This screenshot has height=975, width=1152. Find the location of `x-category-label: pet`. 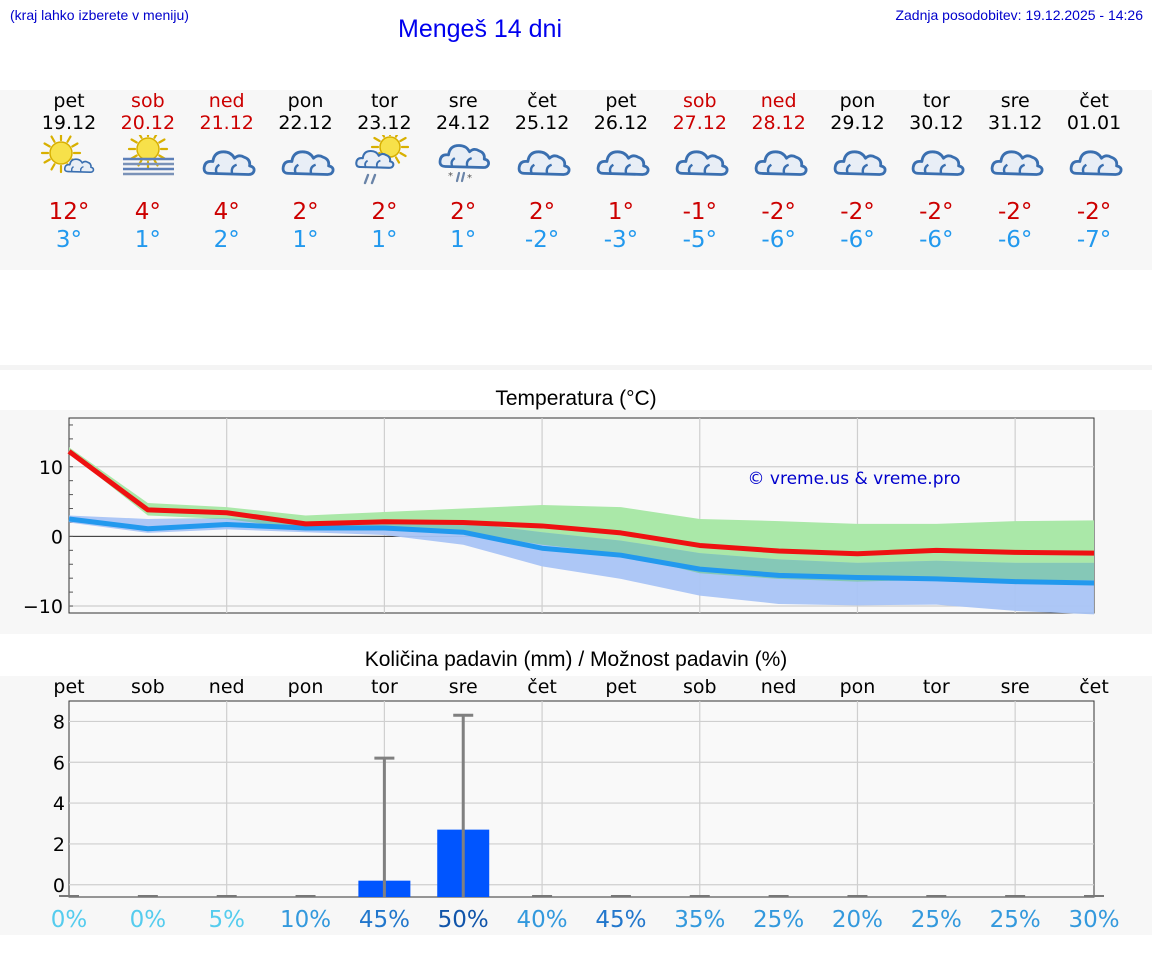

x-category-label: pet is located at coordinates (68, 687).